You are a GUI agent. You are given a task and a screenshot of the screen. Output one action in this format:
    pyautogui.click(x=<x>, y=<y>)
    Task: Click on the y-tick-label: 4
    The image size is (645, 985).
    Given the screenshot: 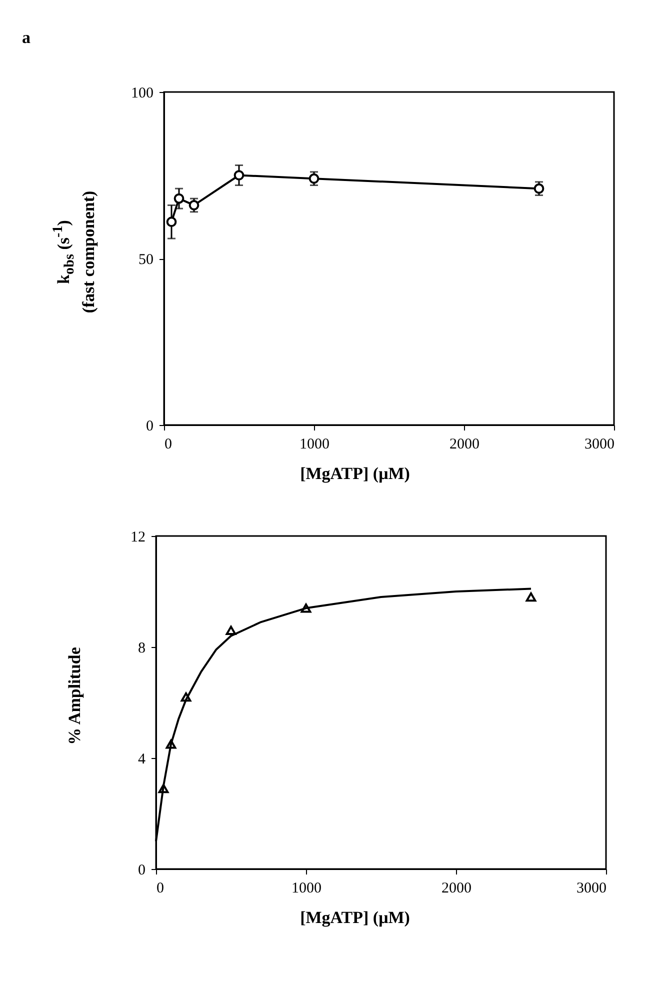 What is the action you would take?
    pyautogui.click(x=142, y=760)
    